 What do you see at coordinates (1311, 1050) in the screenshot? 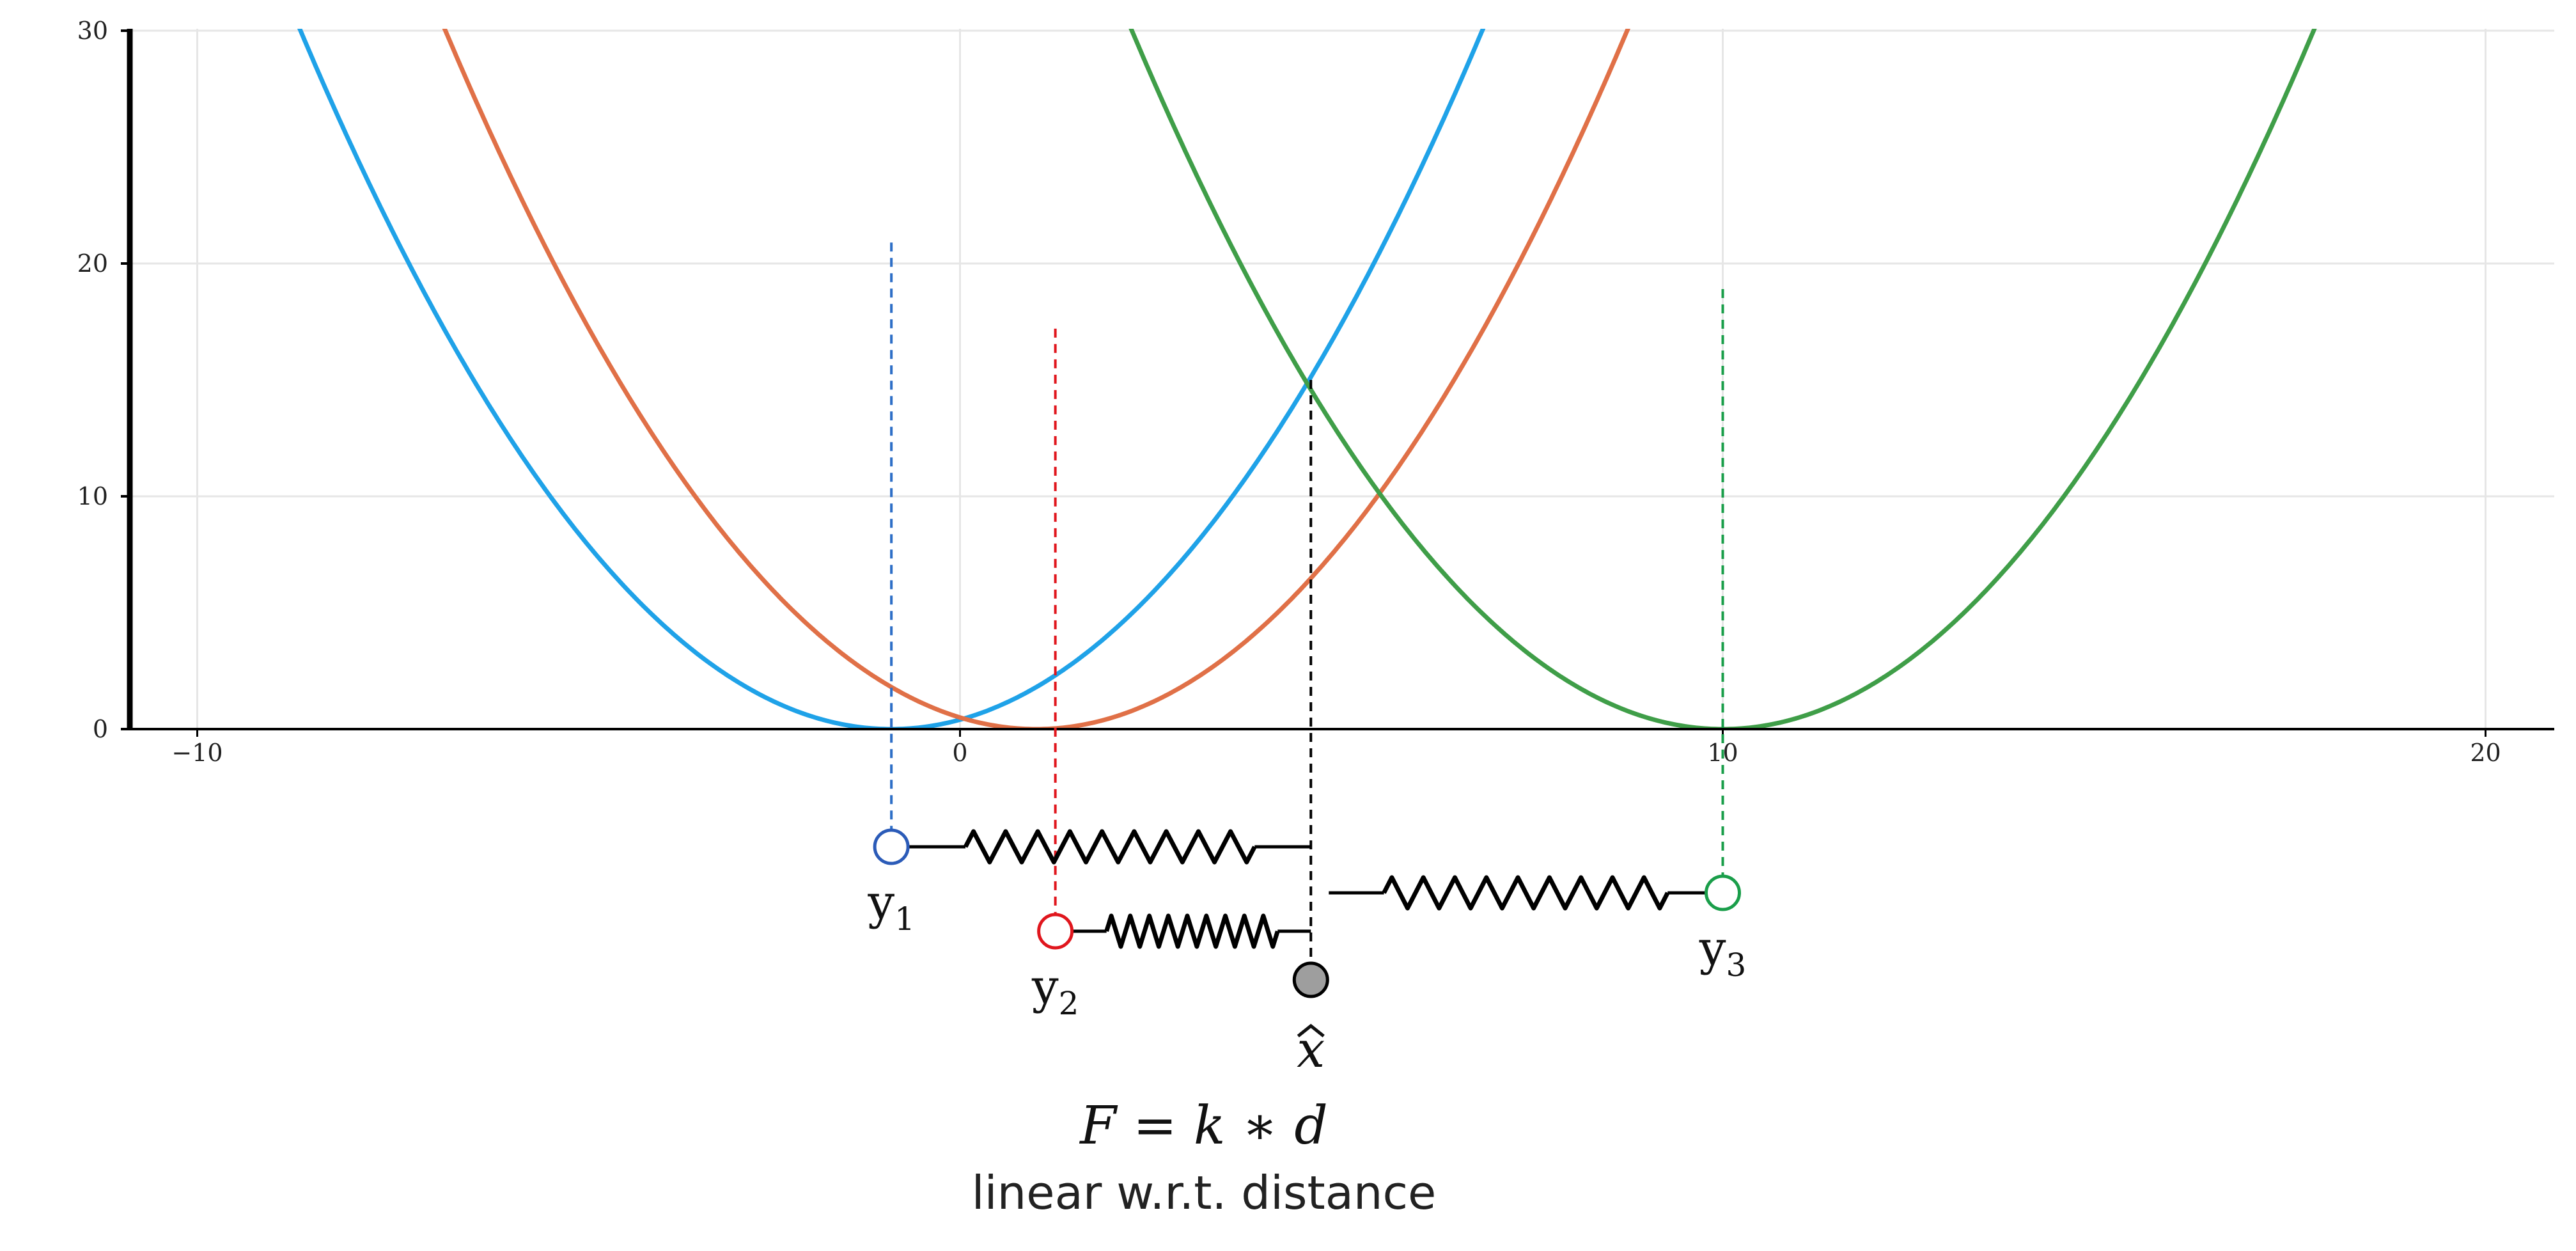
I see `estimate-label: x` at bounding box center [1311, 1050].